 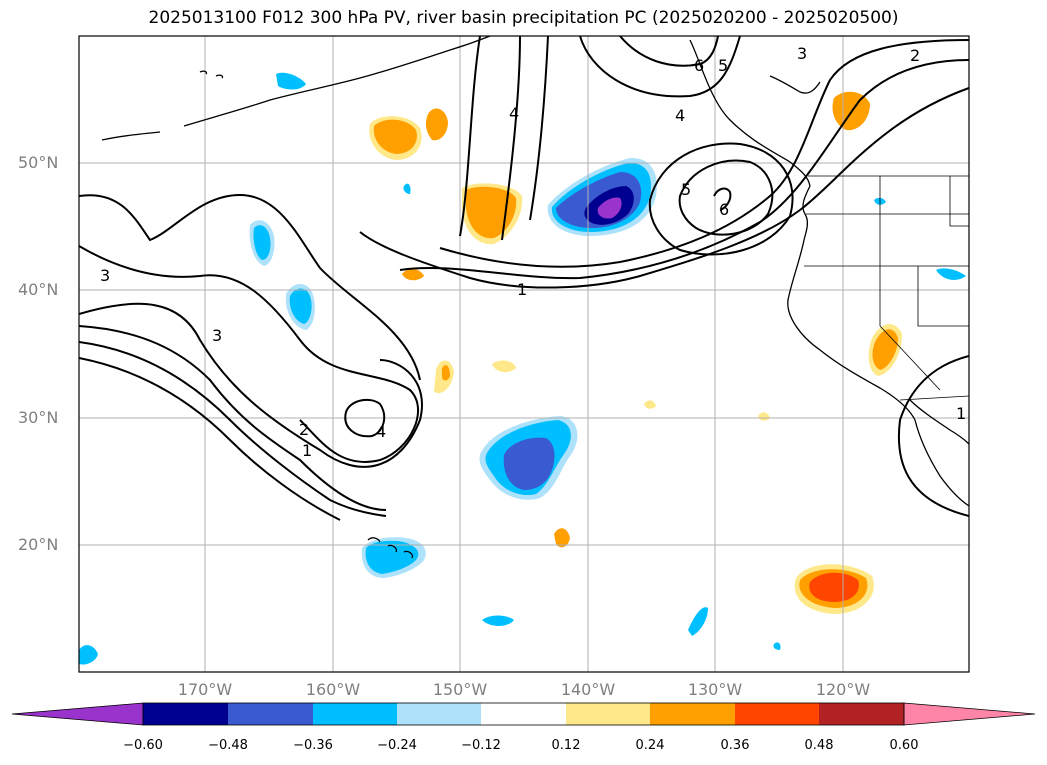 I want to click on contour-label-4-mid: 4, so click(x=680, y=115).